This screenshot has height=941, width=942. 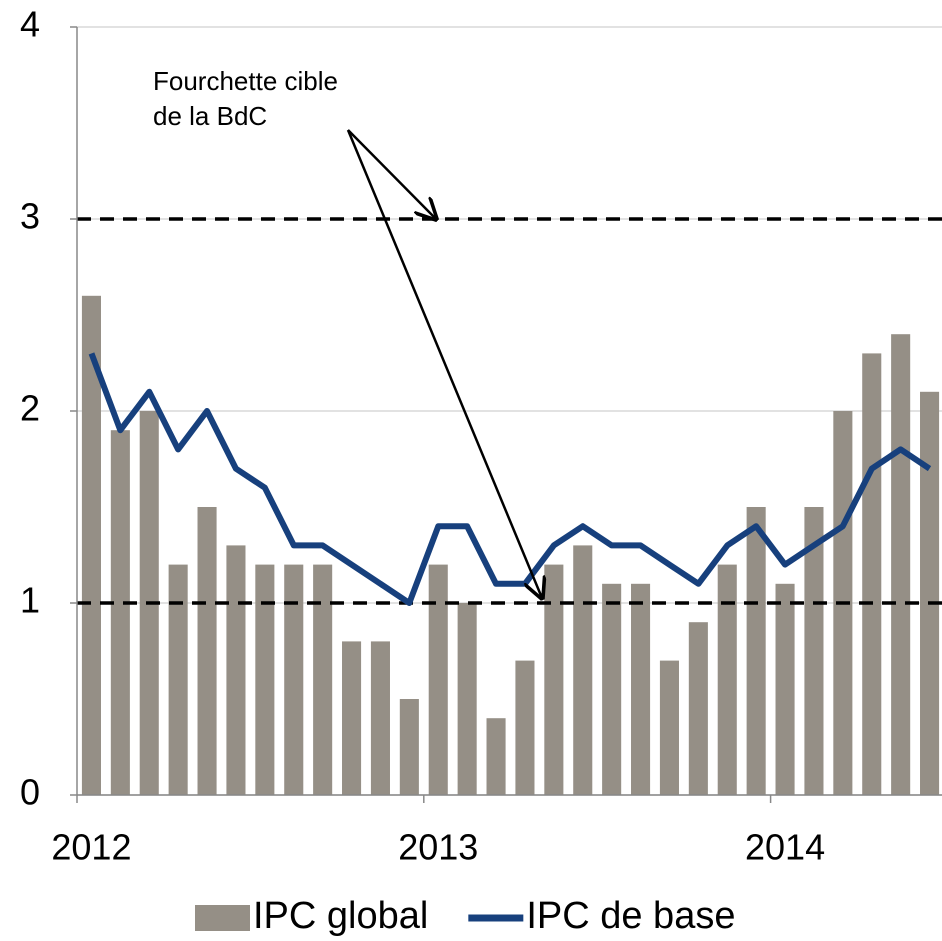 I want to click on legend-swatch, so click(x=222, y=918).